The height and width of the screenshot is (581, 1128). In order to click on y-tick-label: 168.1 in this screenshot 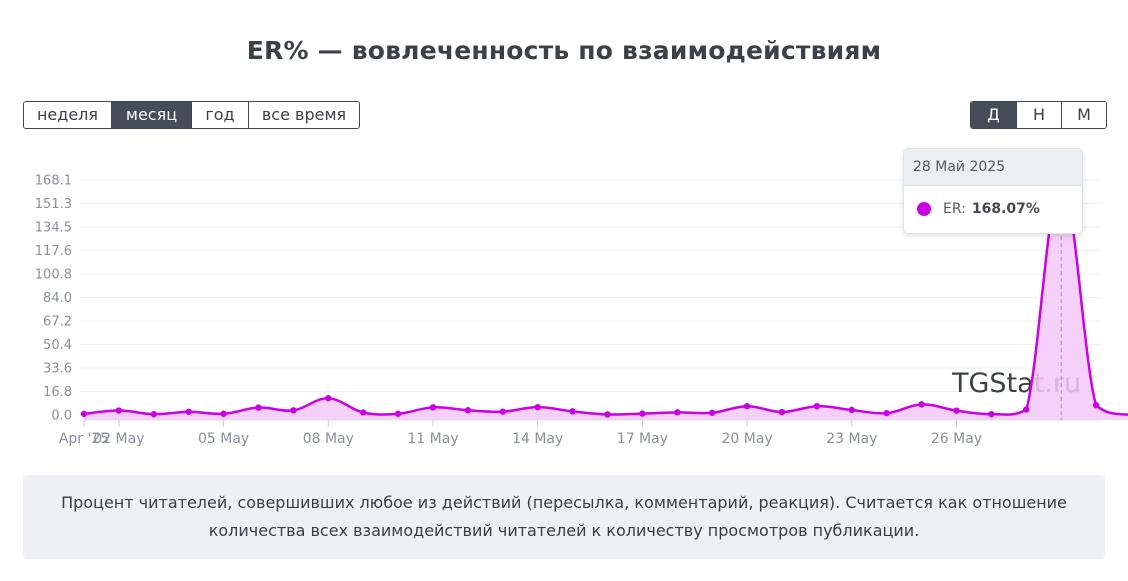, I will do `click(53, 181)`.